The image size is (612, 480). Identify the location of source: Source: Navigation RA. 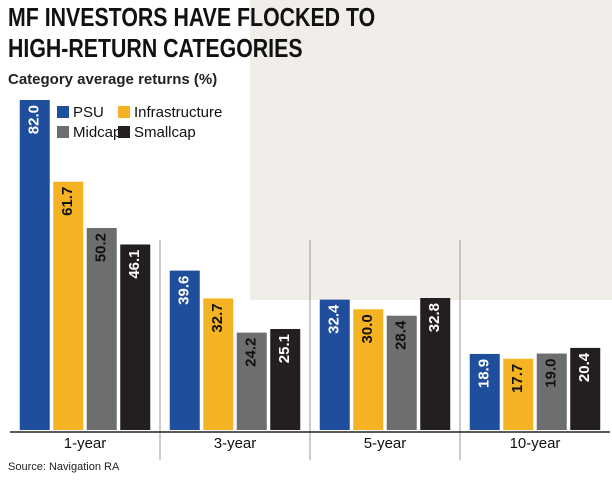
(64, 467).